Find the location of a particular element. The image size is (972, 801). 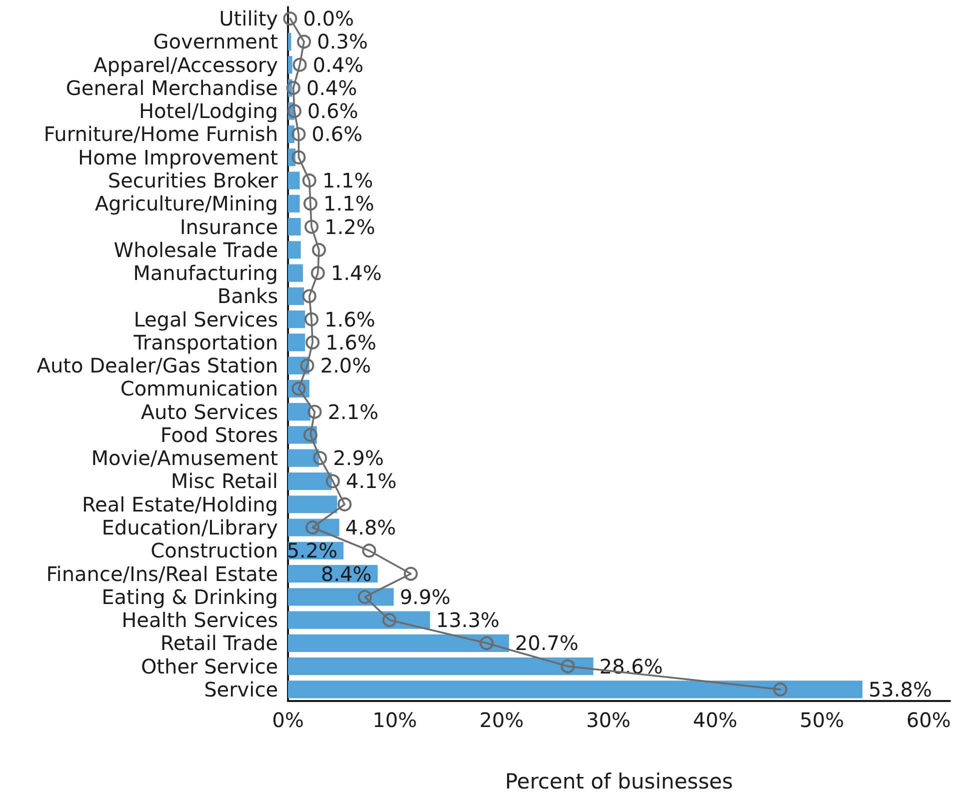

data-label: 5.2% is located at coordinates (312, 550).